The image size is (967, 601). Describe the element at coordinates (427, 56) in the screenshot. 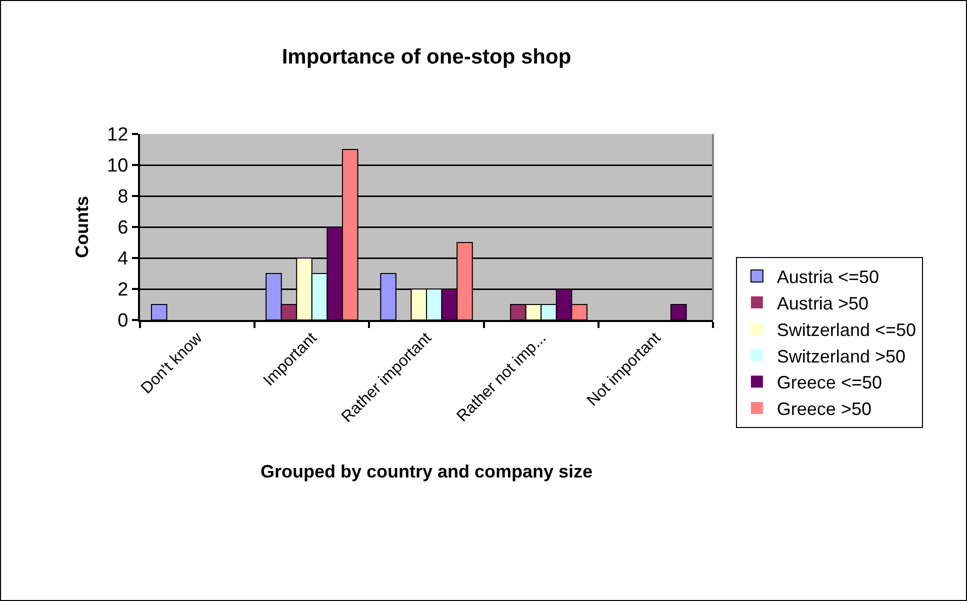

I see `chart-title: Importance of one-stop shop` at that location.